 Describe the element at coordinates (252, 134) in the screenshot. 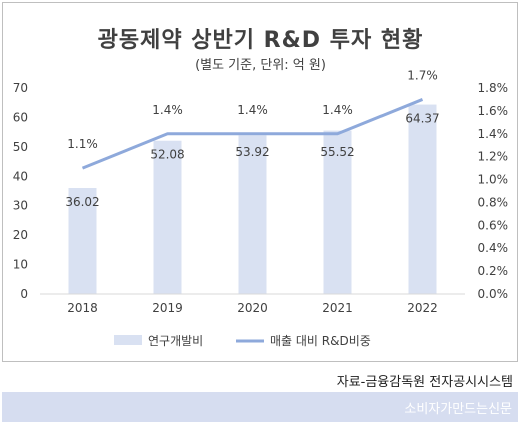

I see `series-line` at that location.